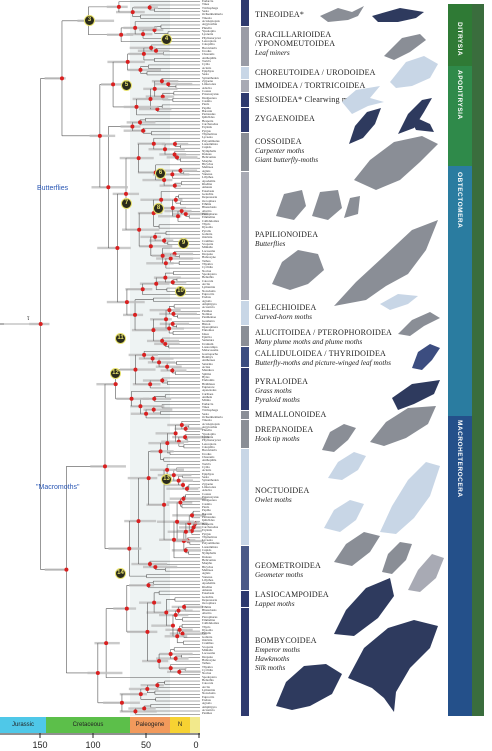 The height and width of the screenshot is (751, 492). What do you see at coordinates (208, 570) in the screenshot?
I see `tip-label: Melitaea` at bounding box center [208, 570].